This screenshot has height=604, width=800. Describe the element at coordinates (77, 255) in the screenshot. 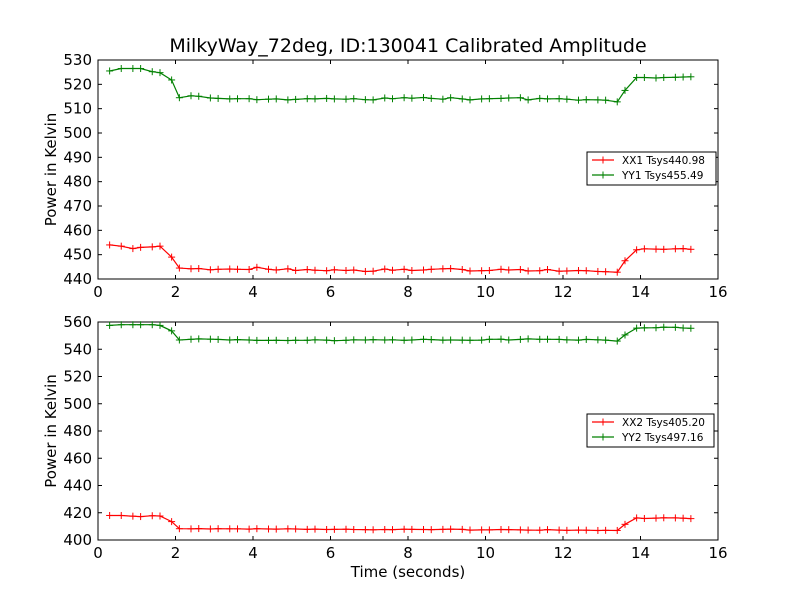

I see `y-tick-label: 450` at that location.